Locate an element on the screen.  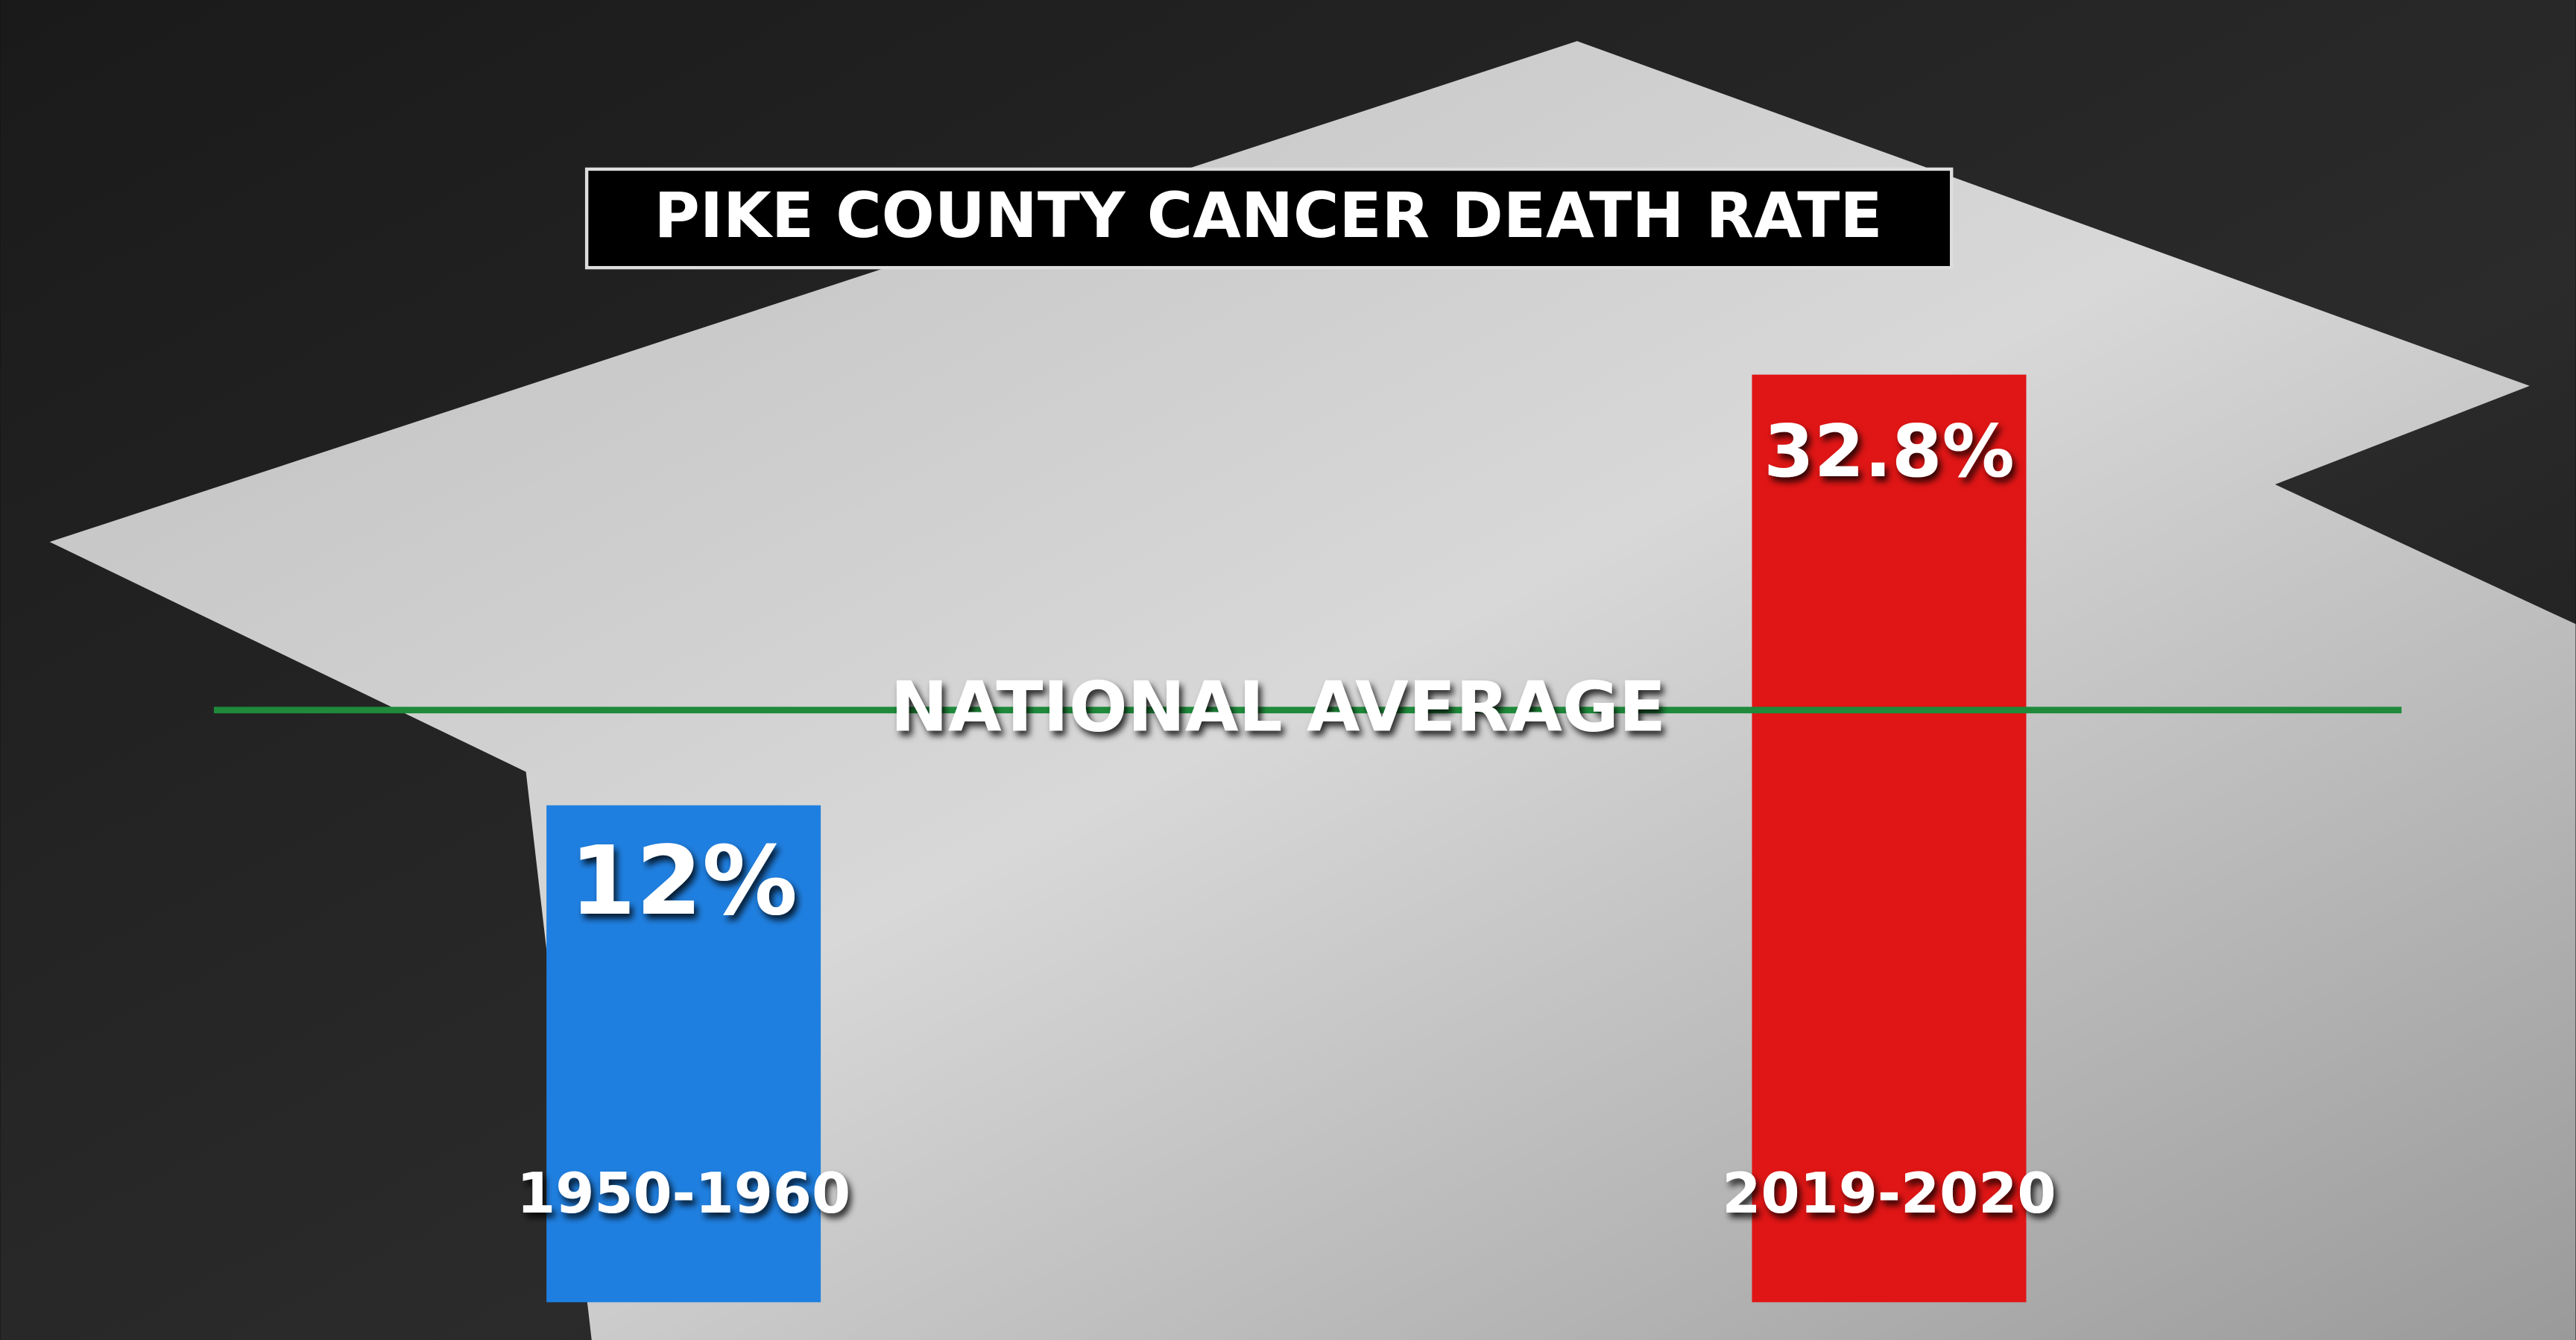
x-tick-label: 2019-2020 is located at coordinates (1889, 1193).